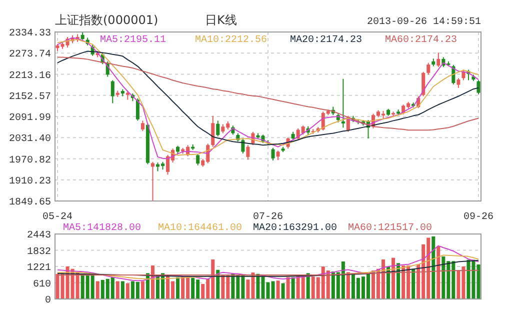 The height and width of the screenshot is (331, 505). What do you see at coordinates (29, 76) in the screenshot?
I see `y-tick-label: 2213.16` at bounding box center [29, 76].